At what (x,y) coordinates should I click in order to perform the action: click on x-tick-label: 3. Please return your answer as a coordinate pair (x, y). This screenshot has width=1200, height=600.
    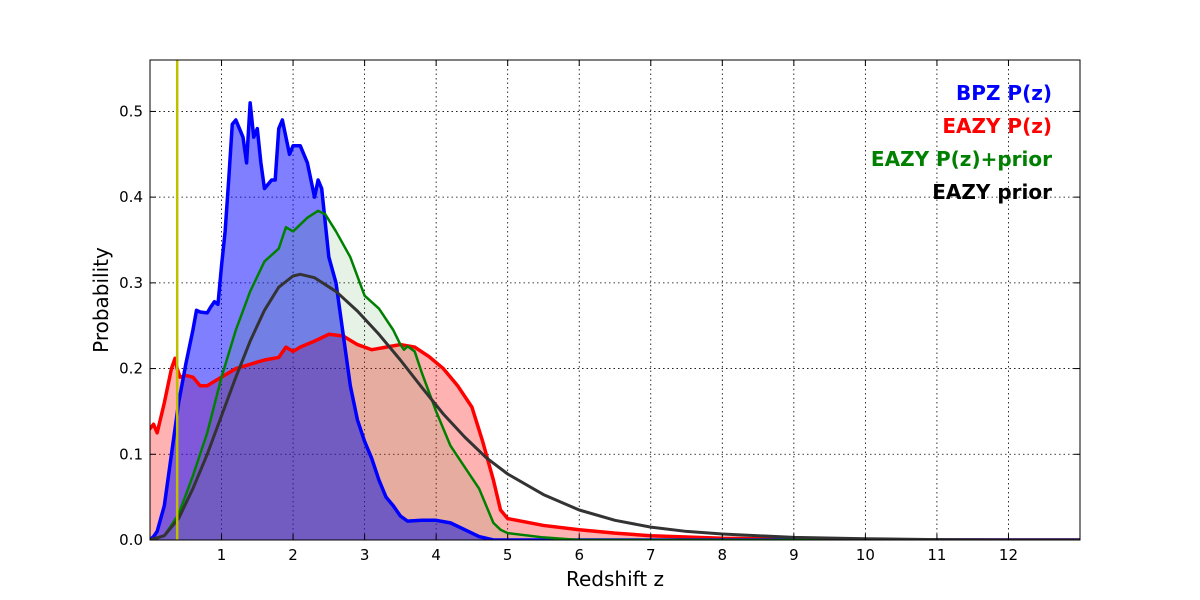
    Looking at the image, I should click on (365, 555).